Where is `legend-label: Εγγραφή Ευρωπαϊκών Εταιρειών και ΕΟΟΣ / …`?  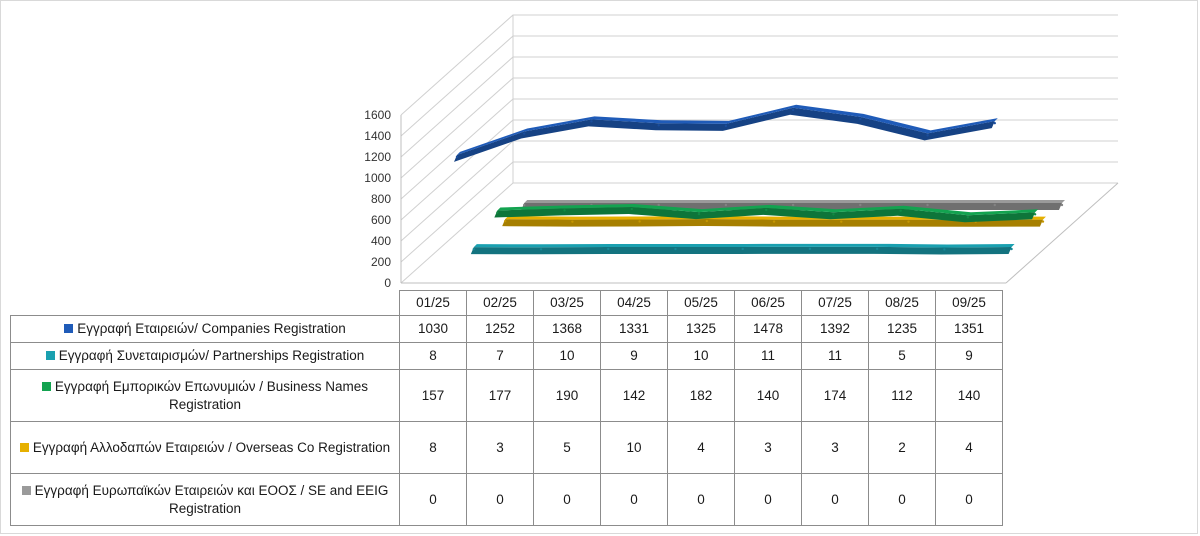 legend-label: Εγγραφή Ευρωπαϊκών Εταιρειών και ΕΟΟΣ / … is located at coordinates (211, 499).